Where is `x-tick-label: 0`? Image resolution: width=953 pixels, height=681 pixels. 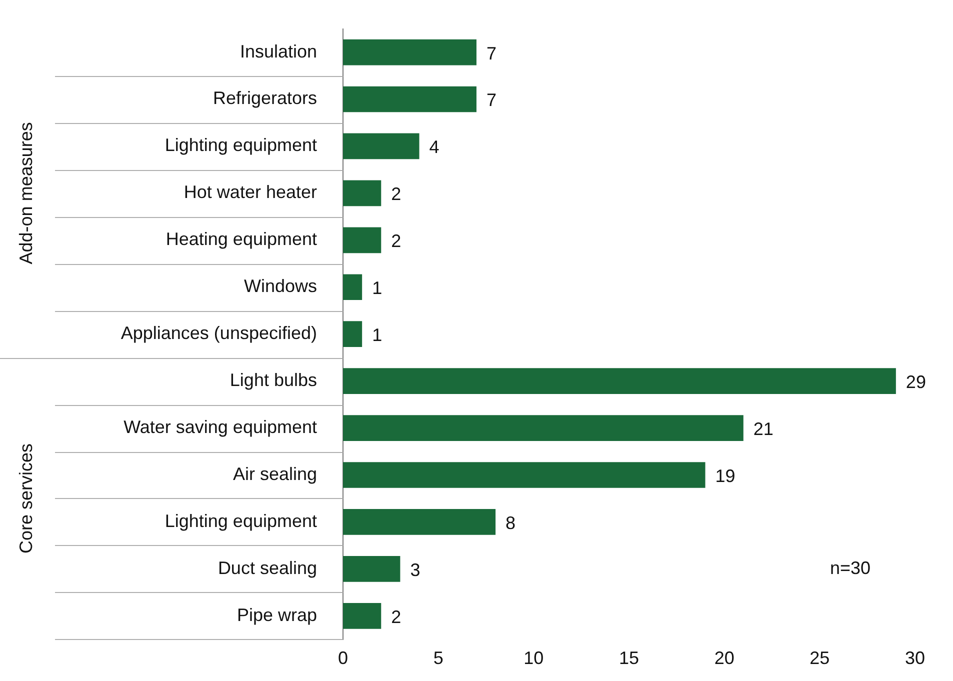 x-tick-label: 0 is located at coordinates (343, 658).